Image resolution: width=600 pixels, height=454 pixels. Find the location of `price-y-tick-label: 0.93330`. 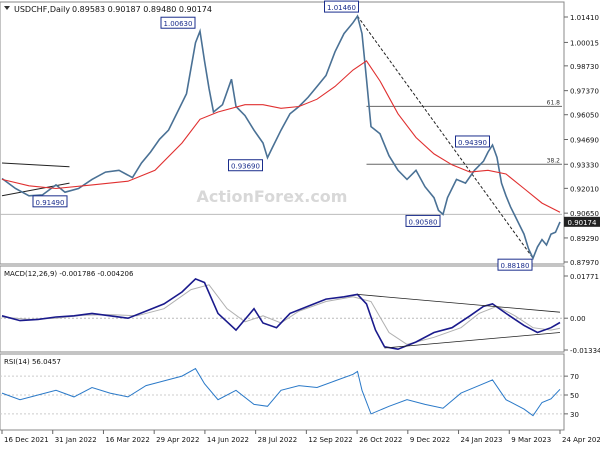

price-y-tick-label: 0.93330 is located at coordinates (584, 165).